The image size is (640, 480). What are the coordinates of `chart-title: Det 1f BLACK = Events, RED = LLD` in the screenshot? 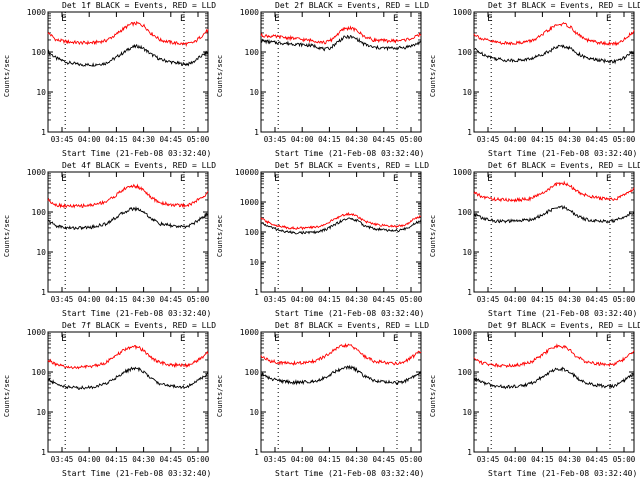 It's located at (139, 5).